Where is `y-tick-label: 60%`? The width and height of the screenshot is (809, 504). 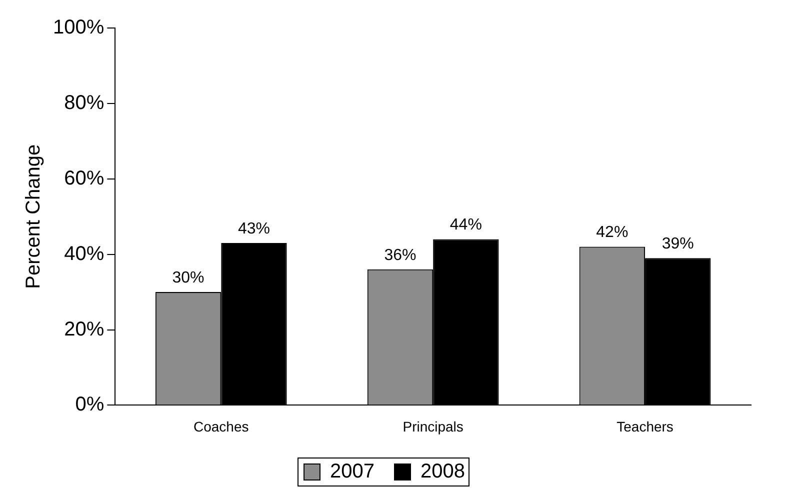 y-tick-label: 60% is located at coordinates (84, 178).